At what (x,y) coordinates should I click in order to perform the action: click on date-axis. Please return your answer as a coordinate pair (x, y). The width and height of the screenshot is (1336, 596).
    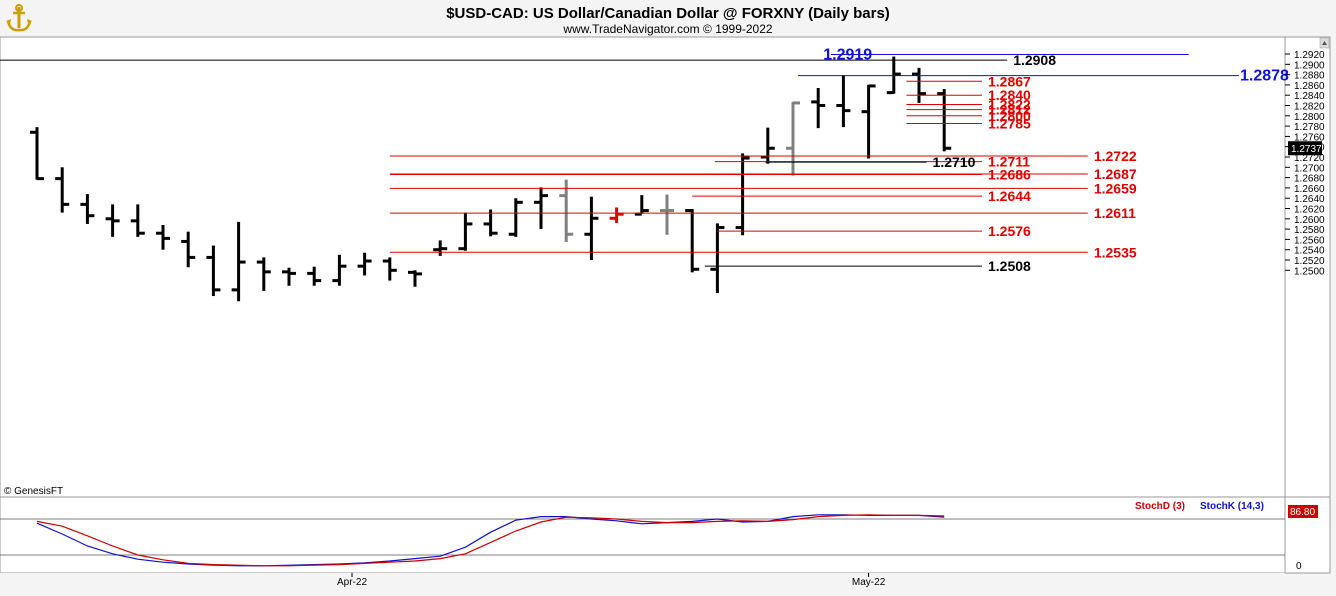
    Looking at the image, I should click on (642, 582).